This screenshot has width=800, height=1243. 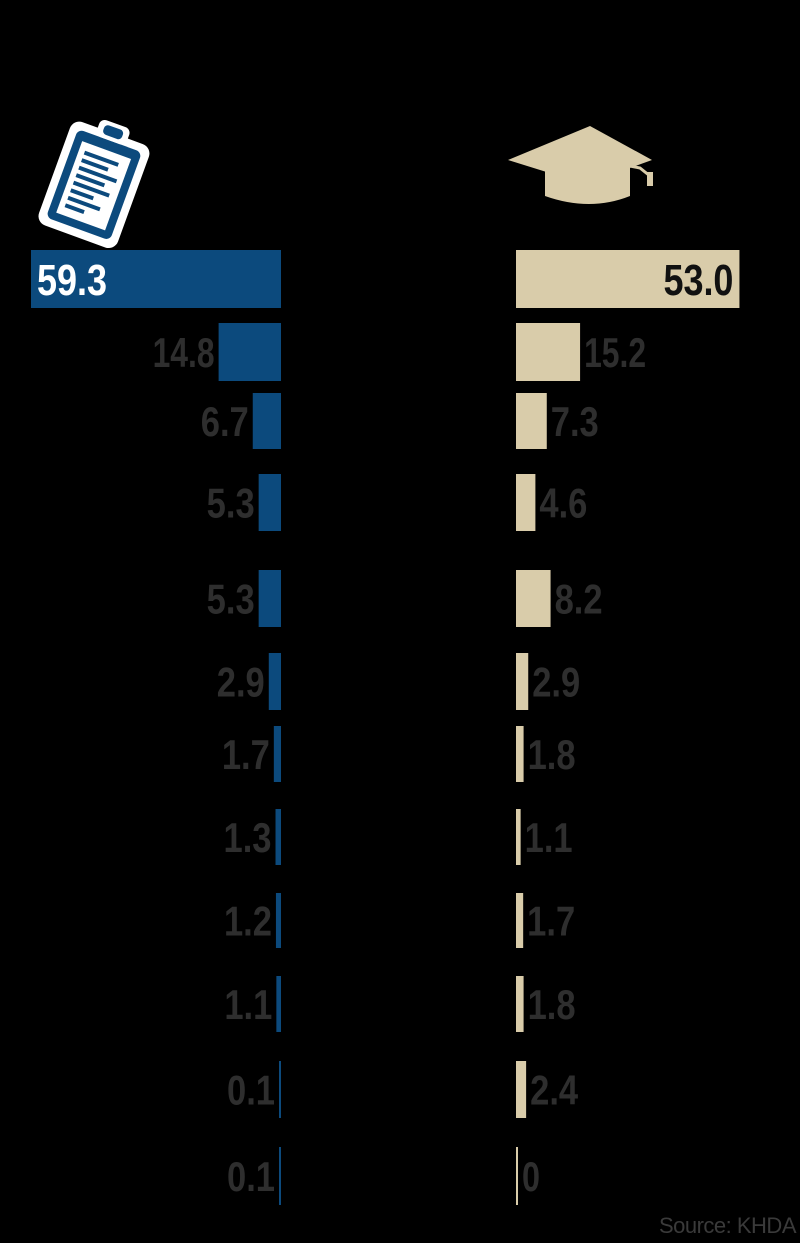 What do you see at coordinates (556, 682) in the screenshot?
I see `right-value-label-6: 2.9` at bounding box center [556, 682].